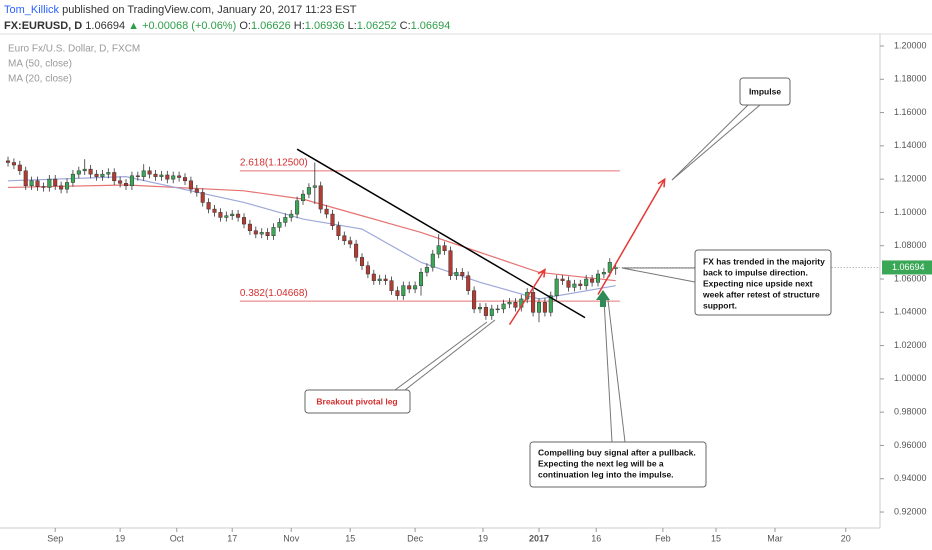  What do you see at coordinates (910, 112) in the screenshot?
I see `y-tick-label: 1.16000` at bounding box center [910, 112].